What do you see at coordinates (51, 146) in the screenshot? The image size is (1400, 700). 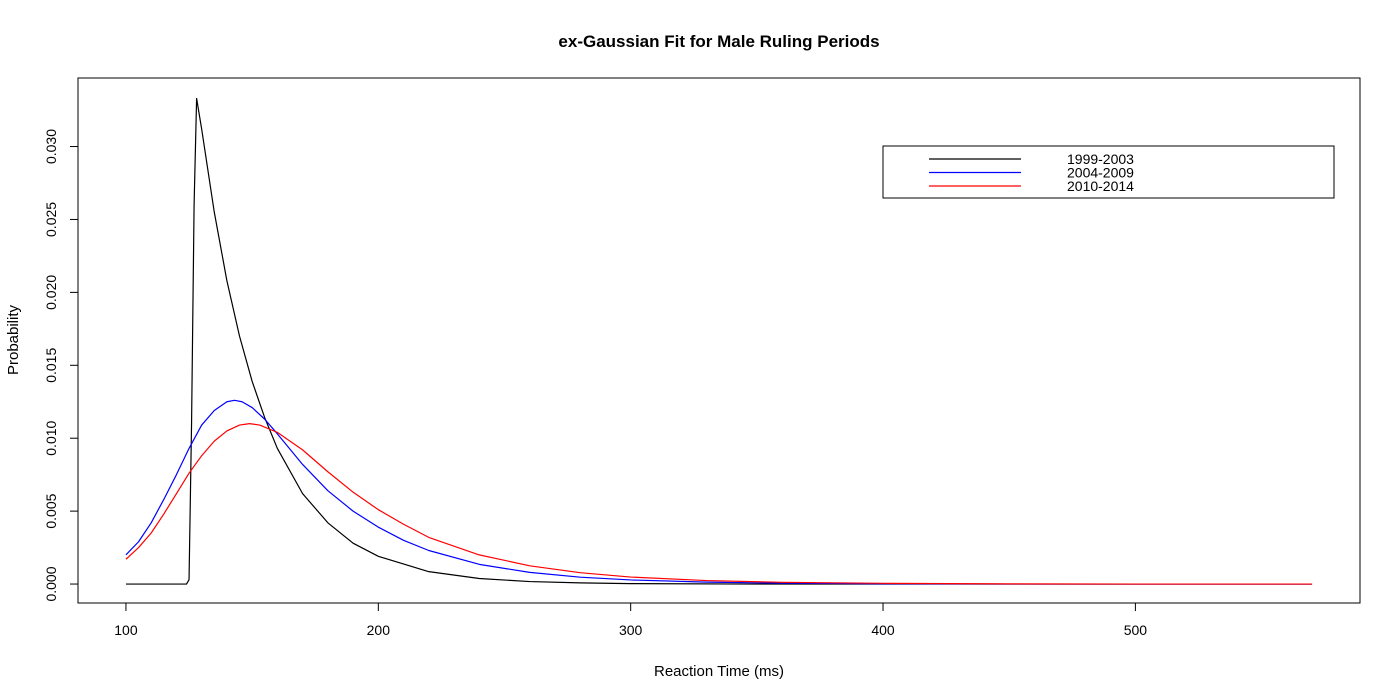 I see `y-tick-label: 0.030` at bounding box center [51, 146].